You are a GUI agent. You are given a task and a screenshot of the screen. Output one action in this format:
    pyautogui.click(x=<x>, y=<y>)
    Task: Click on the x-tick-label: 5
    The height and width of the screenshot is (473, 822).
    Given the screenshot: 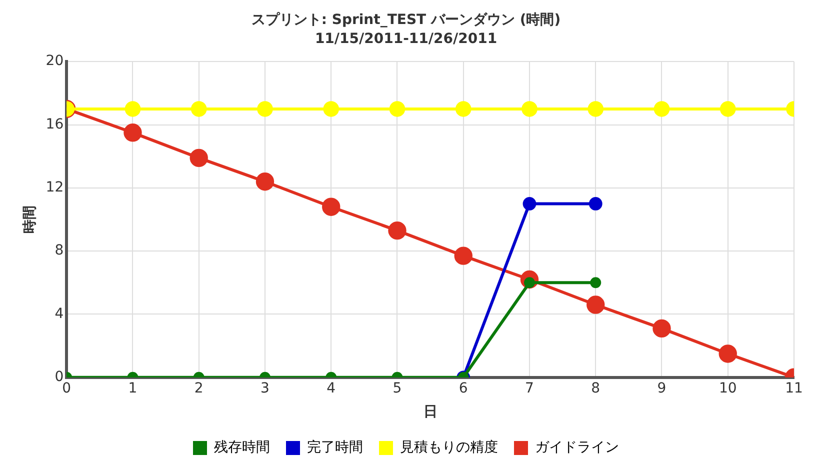 What is the action you would take?
    pyautogui.click(x=397, y=388)
    